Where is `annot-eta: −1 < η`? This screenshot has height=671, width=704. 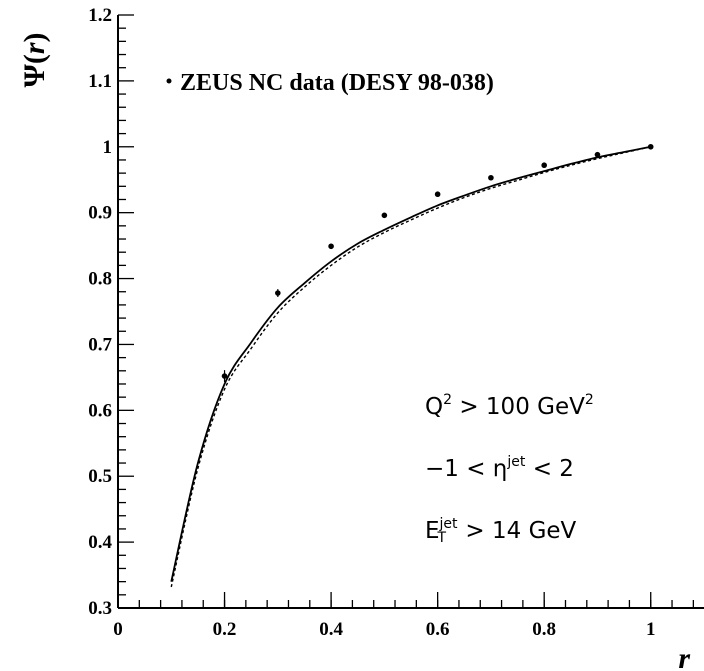
annot-eta: −1 < η is located at coordinates (466, 469).